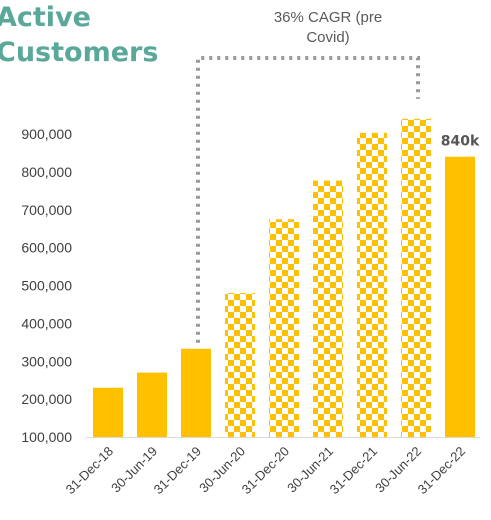  What do you see at coordinates (46, 399) in the screenshot?
I see `y-tick-label: 200,000` at bounding box center [46, 399].